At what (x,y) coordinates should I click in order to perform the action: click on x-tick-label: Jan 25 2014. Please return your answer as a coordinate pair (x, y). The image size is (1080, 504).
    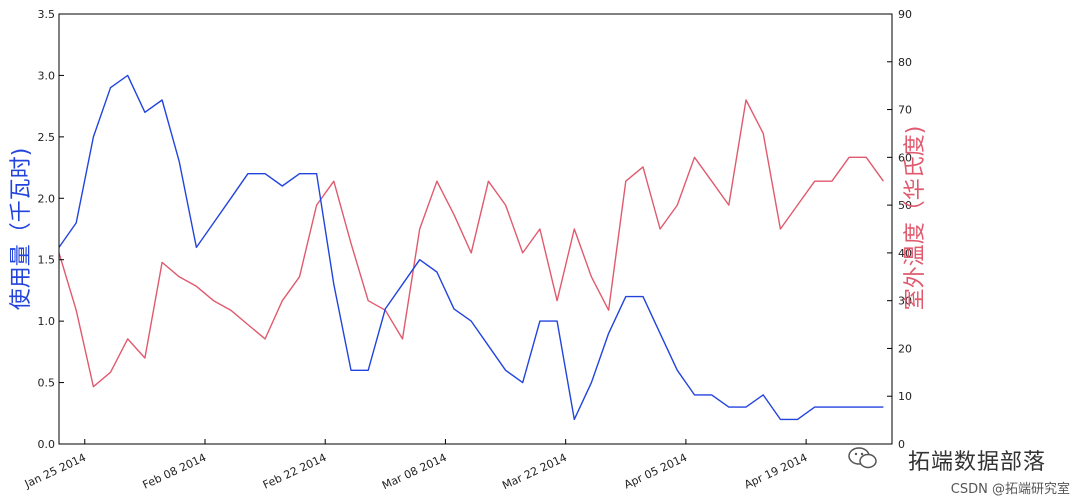
    Looking at the image, I should click on (55, 471).